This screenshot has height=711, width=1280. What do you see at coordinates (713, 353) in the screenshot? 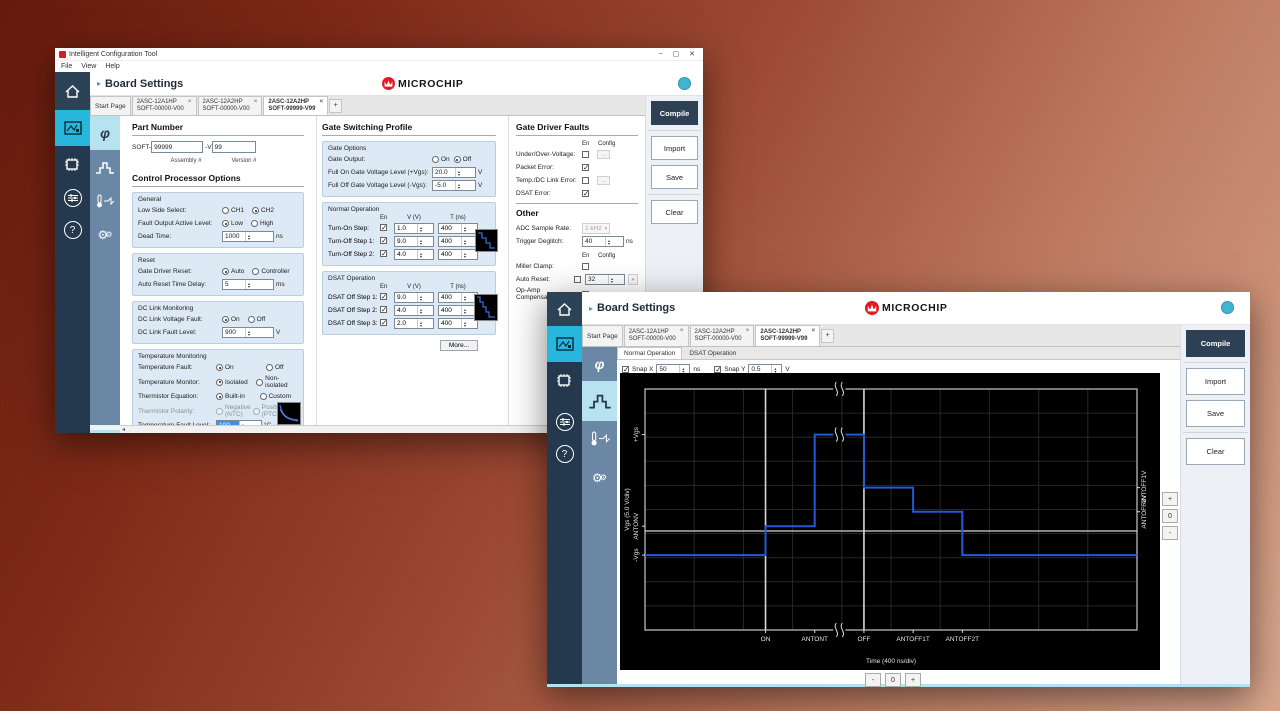
I see `tab-dsat-operation: DSAT Operation` at bounding box center [713, 353].